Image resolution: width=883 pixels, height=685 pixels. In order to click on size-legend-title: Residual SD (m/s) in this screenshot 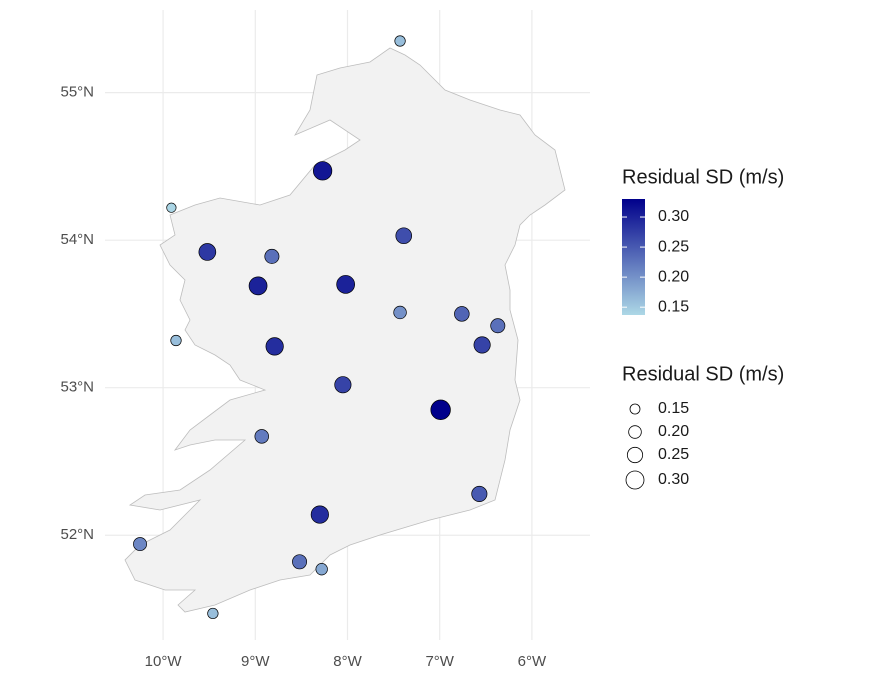, I will do `click(703, 374)`.